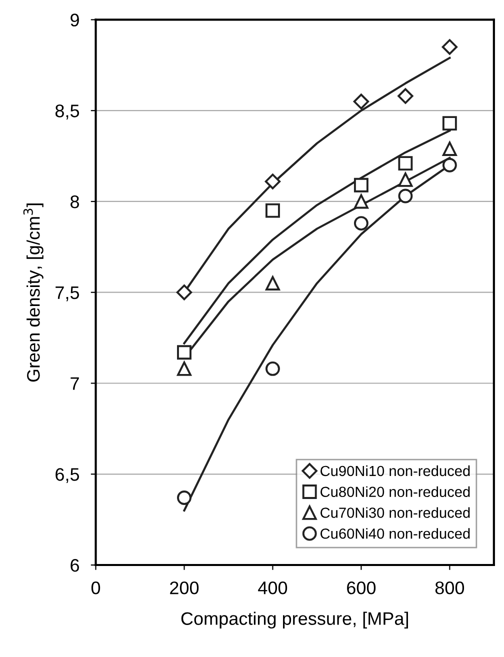  Describe the element at coordinates (74, 383) in the screenshot. I see `y-tick-label: 7` at that location.